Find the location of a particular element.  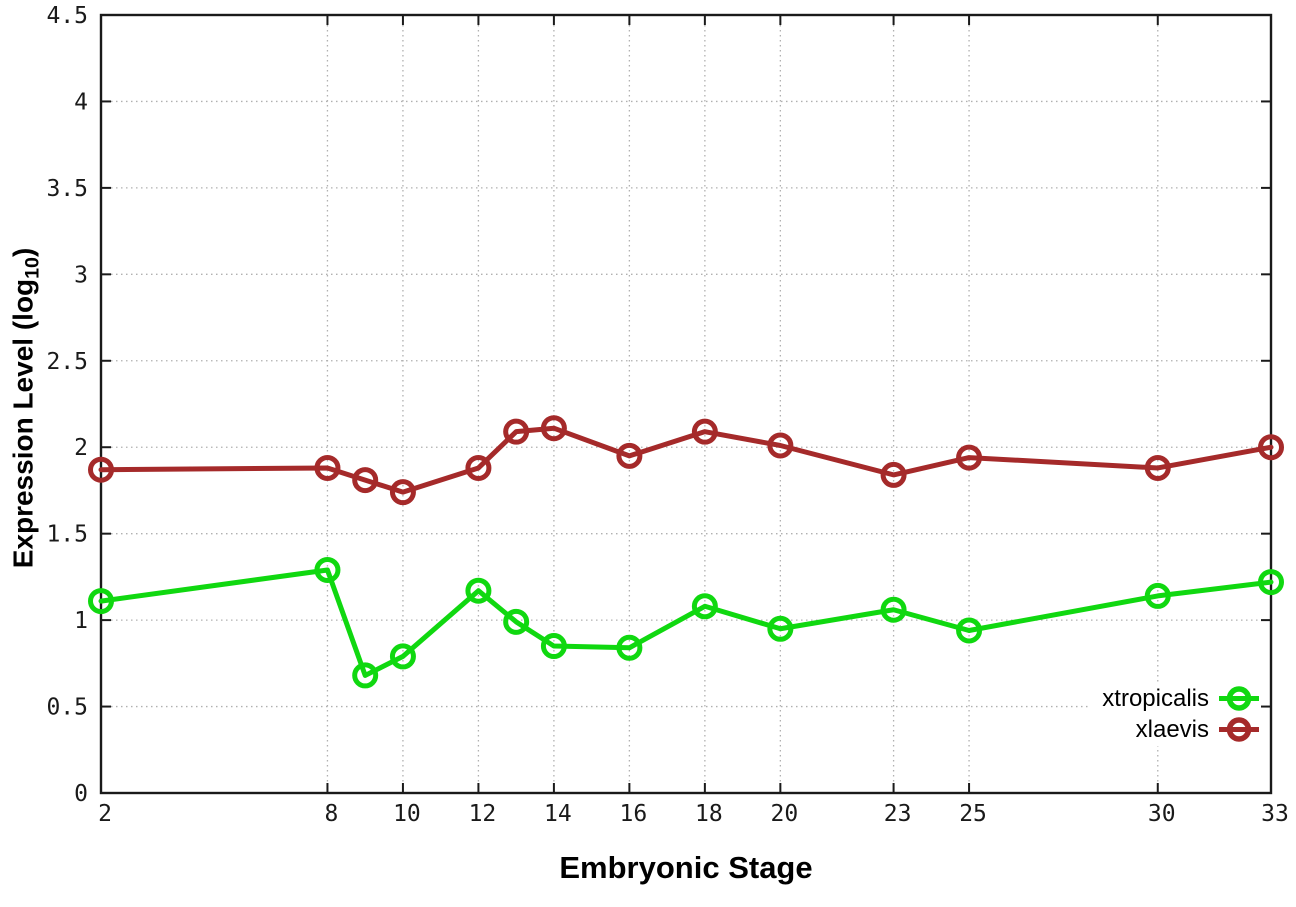

y-tick-label: 0.5 is located at coordinates (67, 708).